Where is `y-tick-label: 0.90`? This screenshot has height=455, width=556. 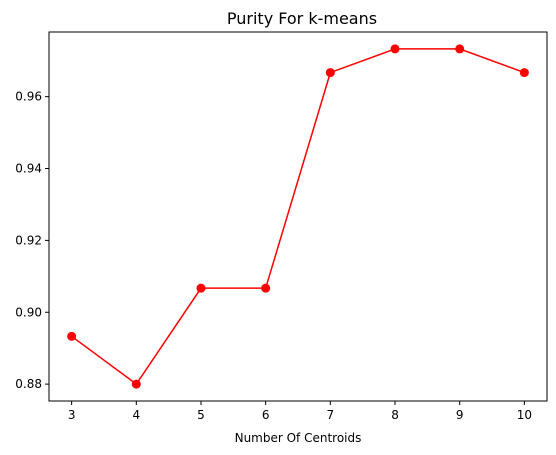
y-tick-label: 0.90 is located at coordinates (28, 312).